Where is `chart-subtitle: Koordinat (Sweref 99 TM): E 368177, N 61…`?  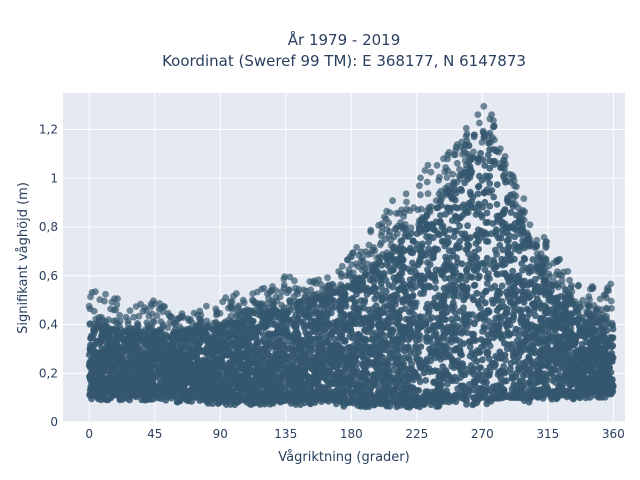
chart-subtitle: Koordinat (Sweref 99 TM): E 368177, N 61… is located at coordinates (344, 61).